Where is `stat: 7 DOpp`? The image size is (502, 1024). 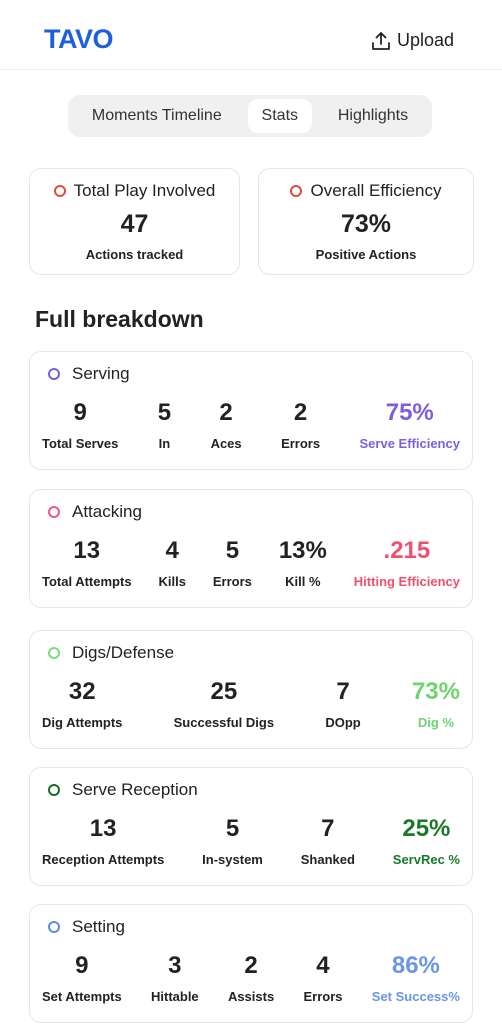
stat: 7 DOpp is located at coordinates (342, 704).